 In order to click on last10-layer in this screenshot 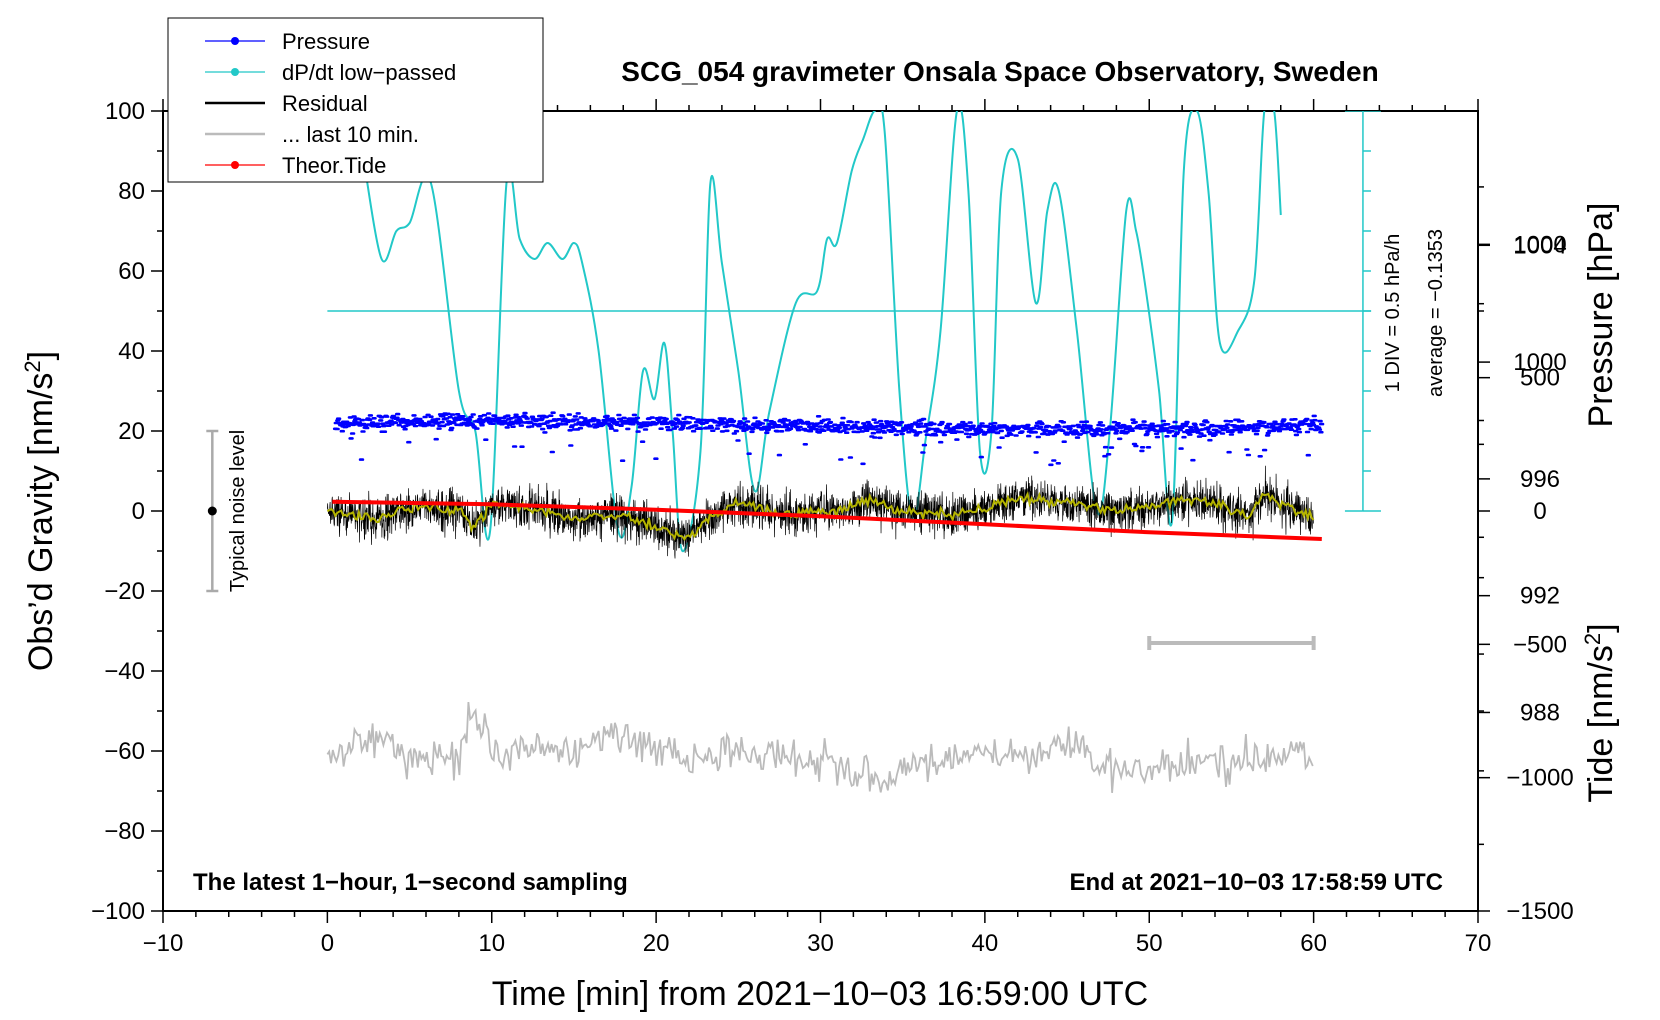, I will do `click(820, 747)`.